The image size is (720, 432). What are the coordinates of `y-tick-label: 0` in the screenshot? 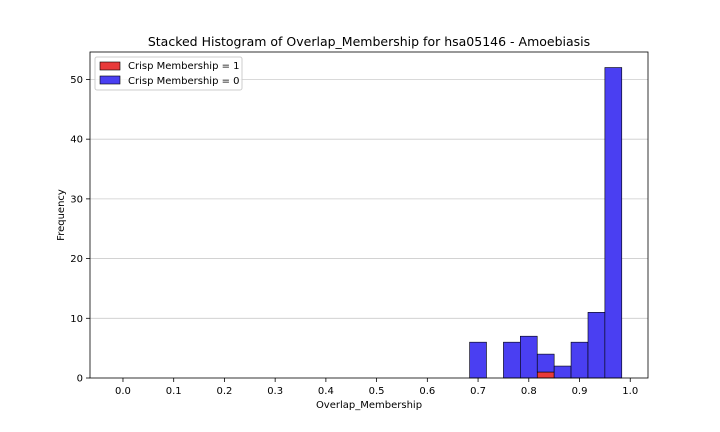 It's located at (80, 379).